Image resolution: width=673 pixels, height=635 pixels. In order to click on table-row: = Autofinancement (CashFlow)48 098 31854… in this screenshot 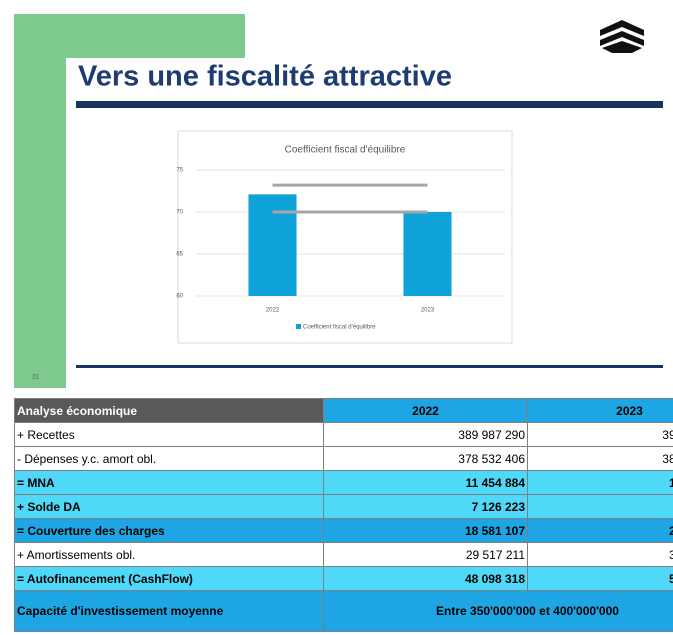, I will do `click(343, 578)`.